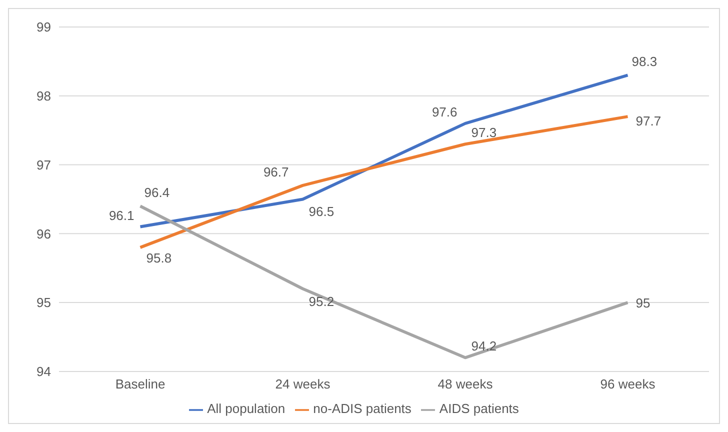  I want to click on x-tick-label: Baseline, so click(140, 384).